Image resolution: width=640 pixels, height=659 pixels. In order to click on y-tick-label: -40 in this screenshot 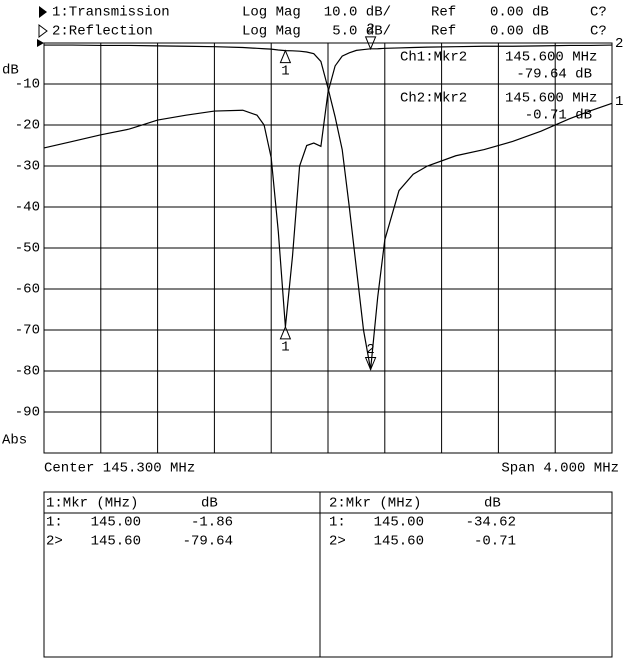, I will do `click(27, 208)`.